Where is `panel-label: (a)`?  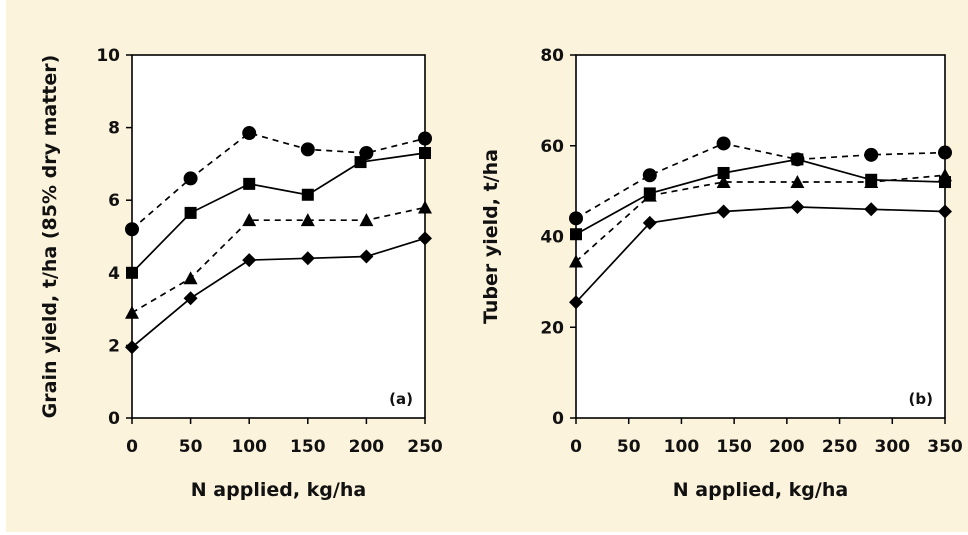 panel-label: (a) is located at coordinates (401, 399).